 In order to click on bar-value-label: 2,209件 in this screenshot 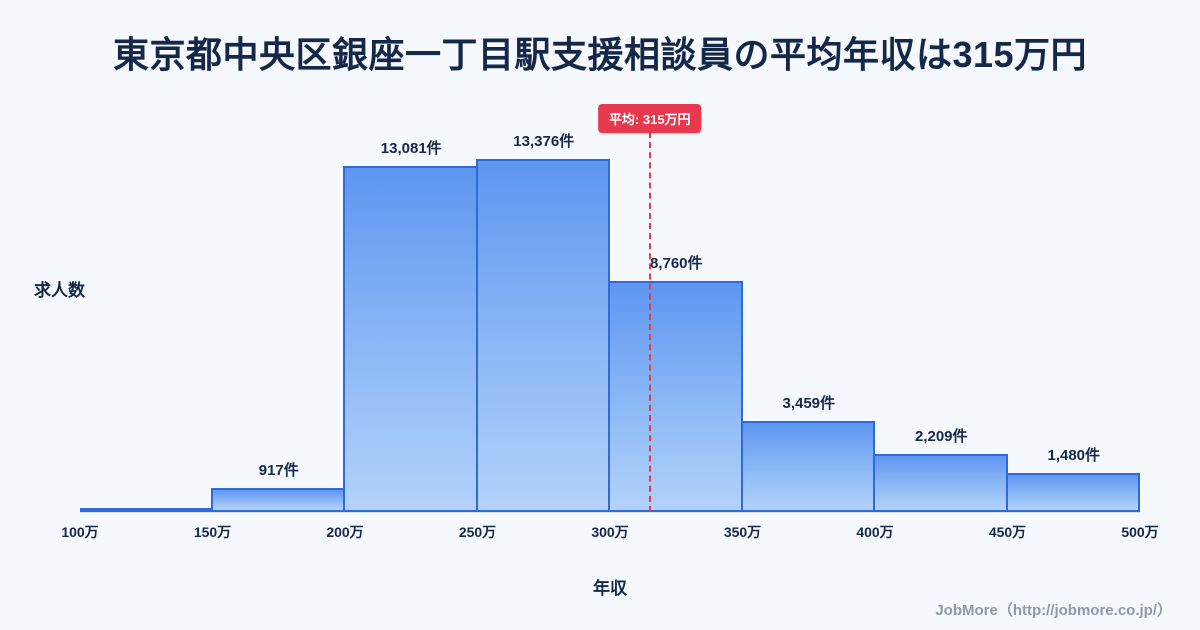, I will do `click(941, 436)`.